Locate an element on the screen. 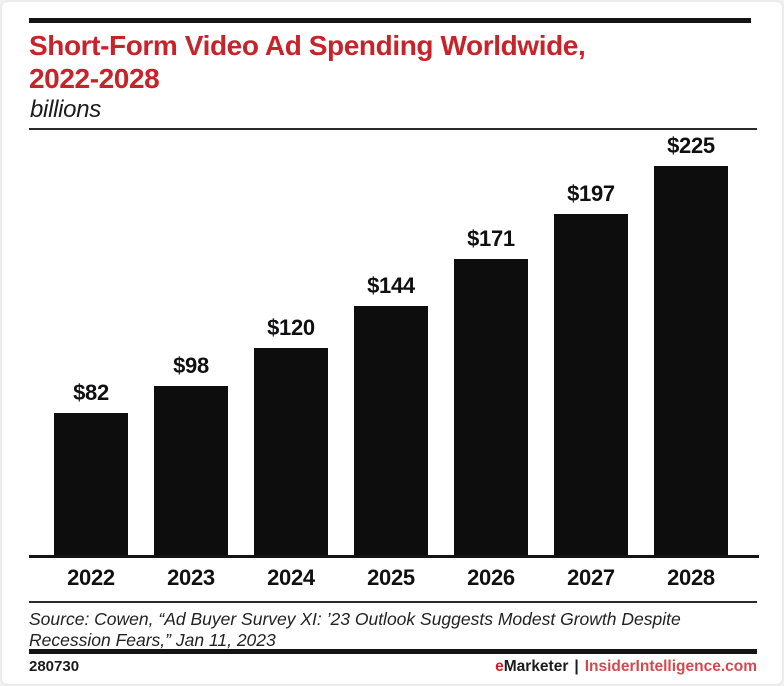  emarketer-e: e is located at coordinates (499, 666).